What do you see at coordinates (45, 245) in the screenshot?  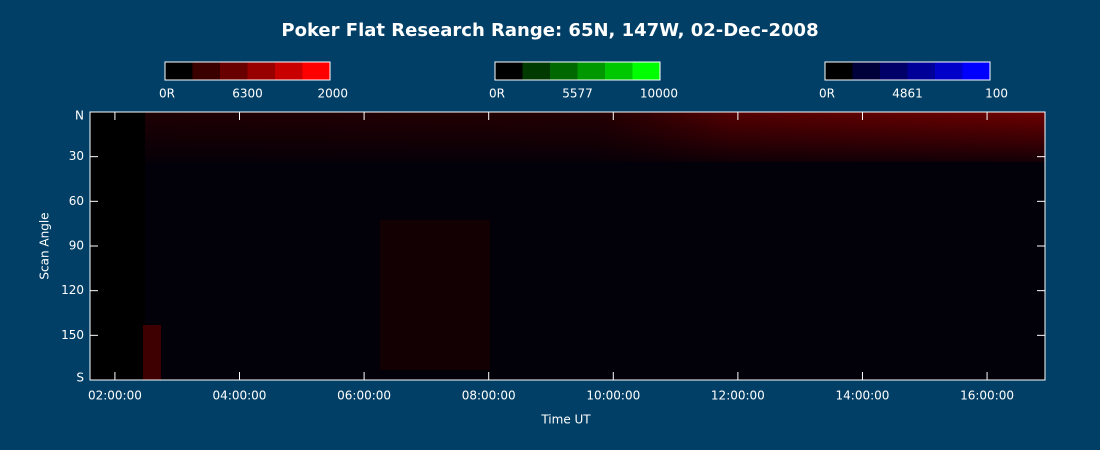 I see `y-axis-title: Scan Angle` at bounding box center [45, 245].